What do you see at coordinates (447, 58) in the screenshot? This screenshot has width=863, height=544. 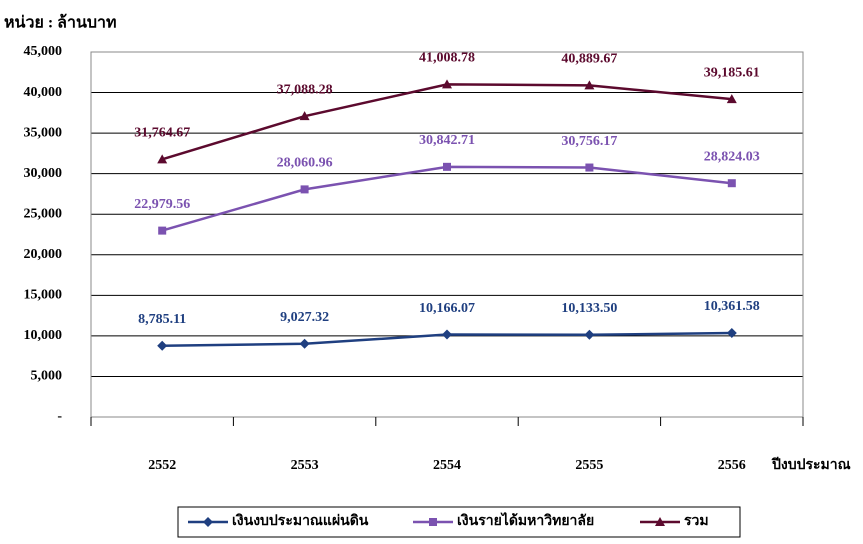 I see `data-label: 41,008.78` at bounding box center [447, 58].